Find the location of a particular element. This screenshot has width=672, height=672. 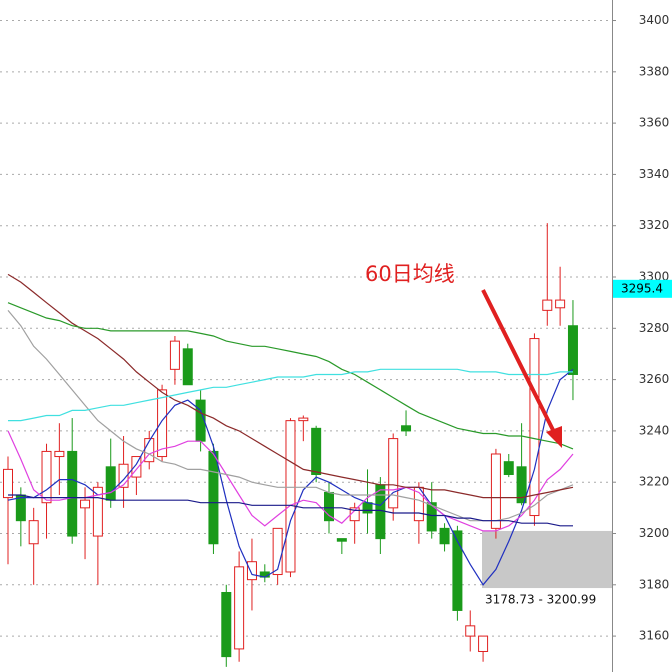

y-tick-label: 3340 is located at coordinates (654, 174).